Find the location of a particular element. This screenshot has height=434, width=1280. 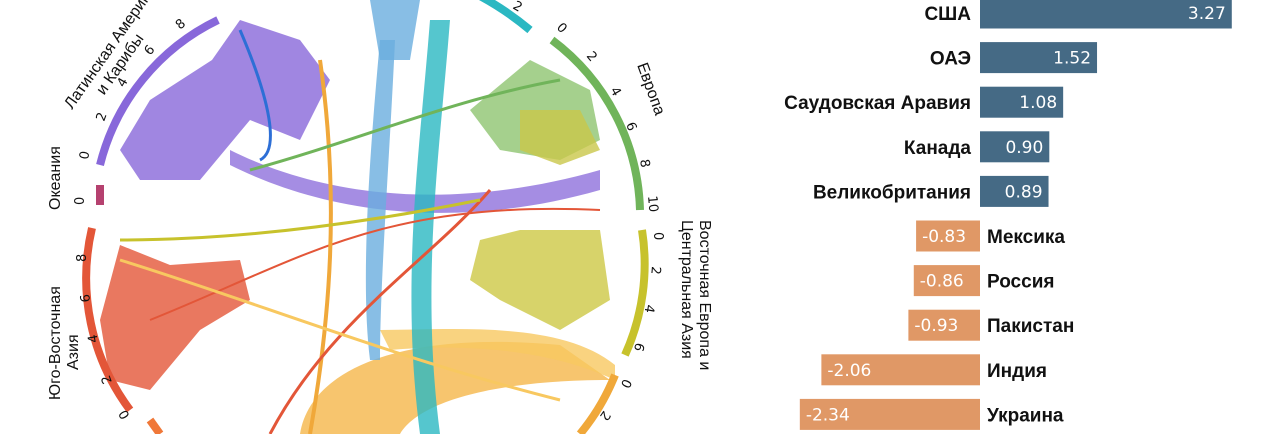

region-label-eastern-europe-line1: Восточная Европа и is located at coordinates (704, 295).